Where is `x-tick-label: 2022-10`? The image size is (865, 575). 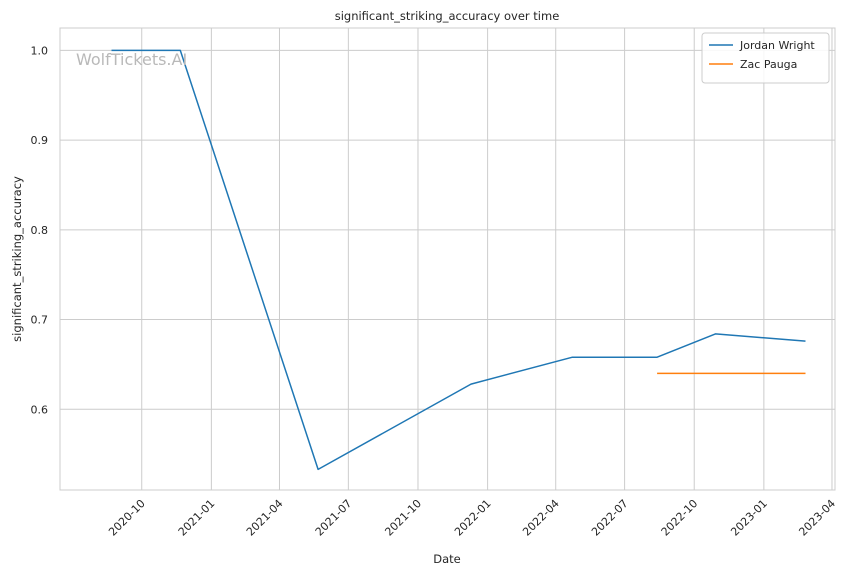
x-tick-label: 2022-10 is located at coordinates (680, 518).